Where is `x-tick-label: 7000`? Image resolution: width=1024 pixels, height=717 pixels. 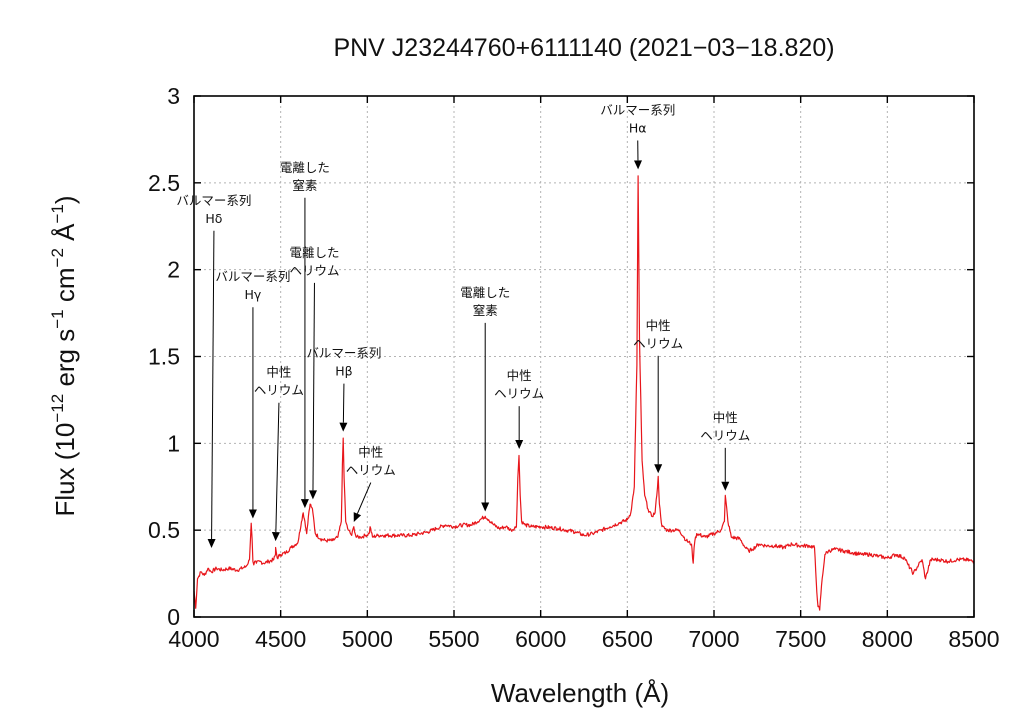 x-tick-label: 7000 is located at coordinates (713, 639).